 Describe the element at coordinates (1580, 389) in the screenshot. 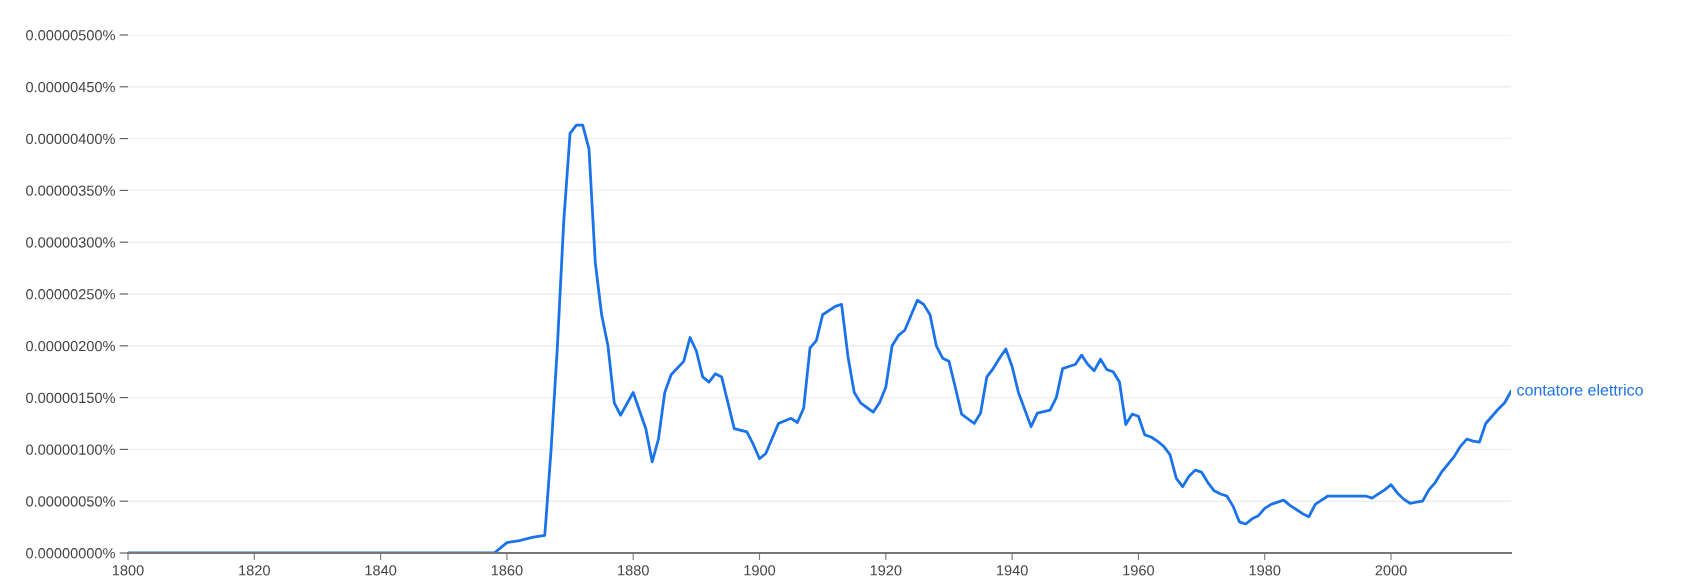

I see `series-label: contatore elettrico` at that location.